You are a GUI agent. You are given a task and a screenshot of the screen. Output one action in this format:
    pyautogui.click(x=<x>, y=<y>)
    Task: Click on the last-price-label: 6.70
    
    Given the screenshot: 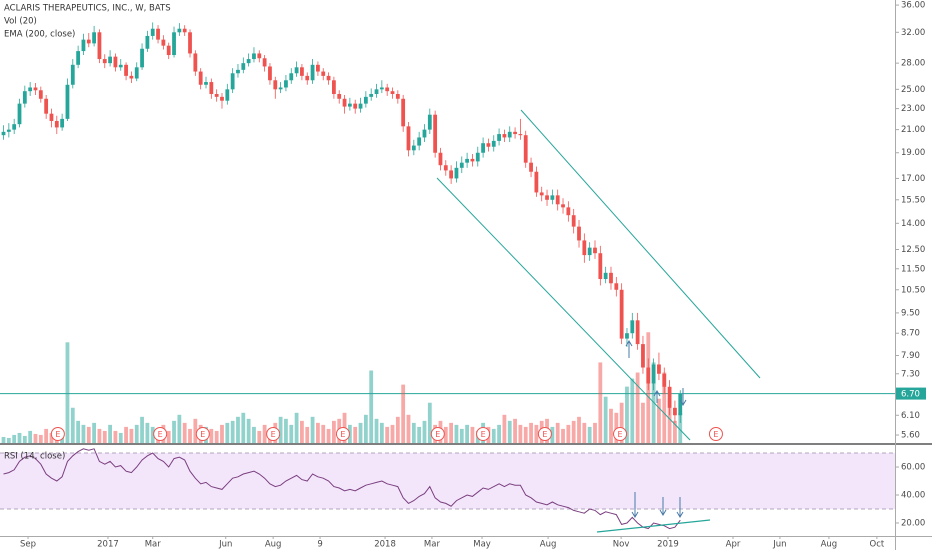 What is the action you would take?
    pyautogui.click(x=910, y=395)
    